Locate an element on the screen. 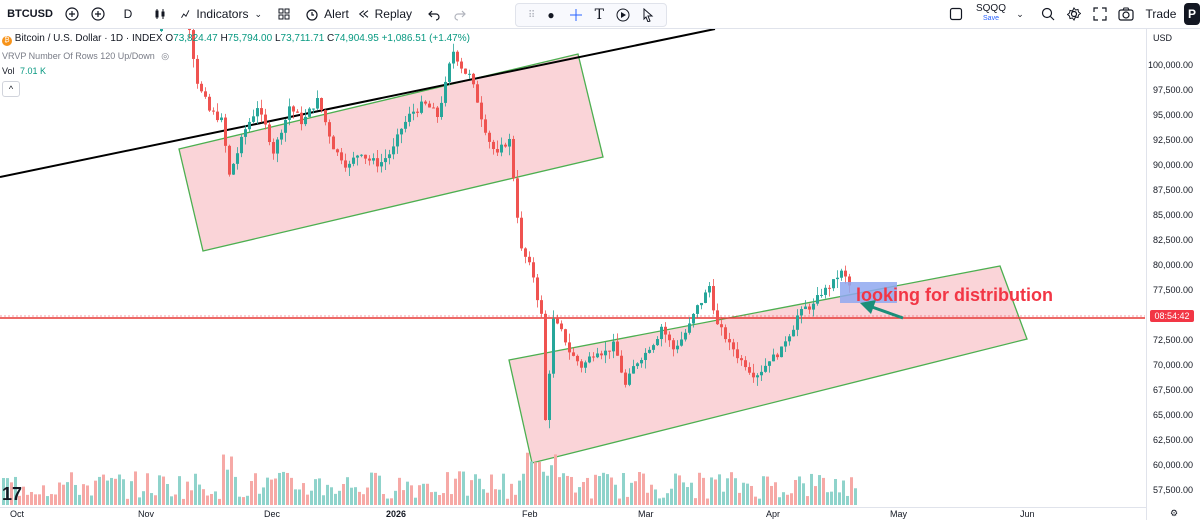 The image size is (1200, 521). indicators-label: Indicators is located at coordinates (222, 14).